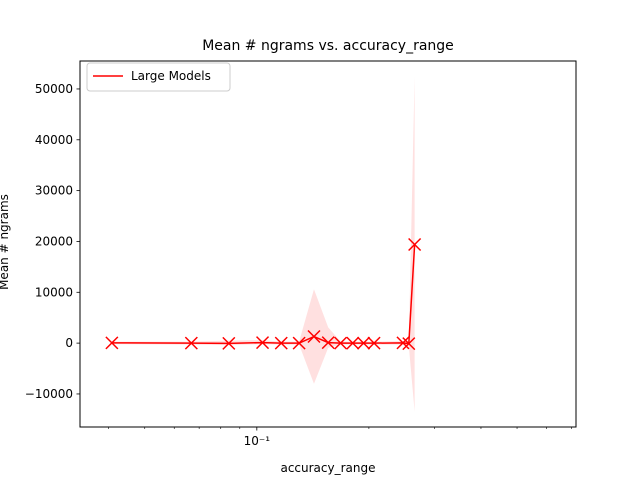 This screenshot has width=640, height=480. Describe the element at coordinates (328, 46) in the screenshot. I see `chart-title: Mean # ngrams vs. accuracy_range` at that location.